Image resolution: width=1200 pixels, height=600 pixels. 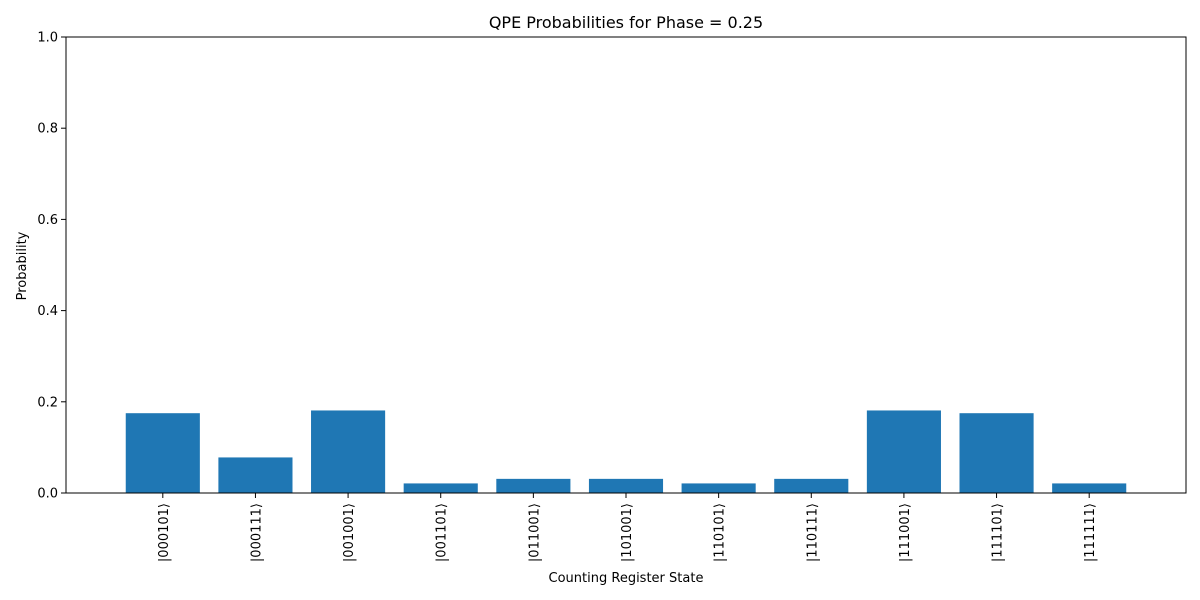 What do you see at coordinates (22, 265) in the screenshot?
I see `y-axis-label: Probability` at bounding box center [22, 265].